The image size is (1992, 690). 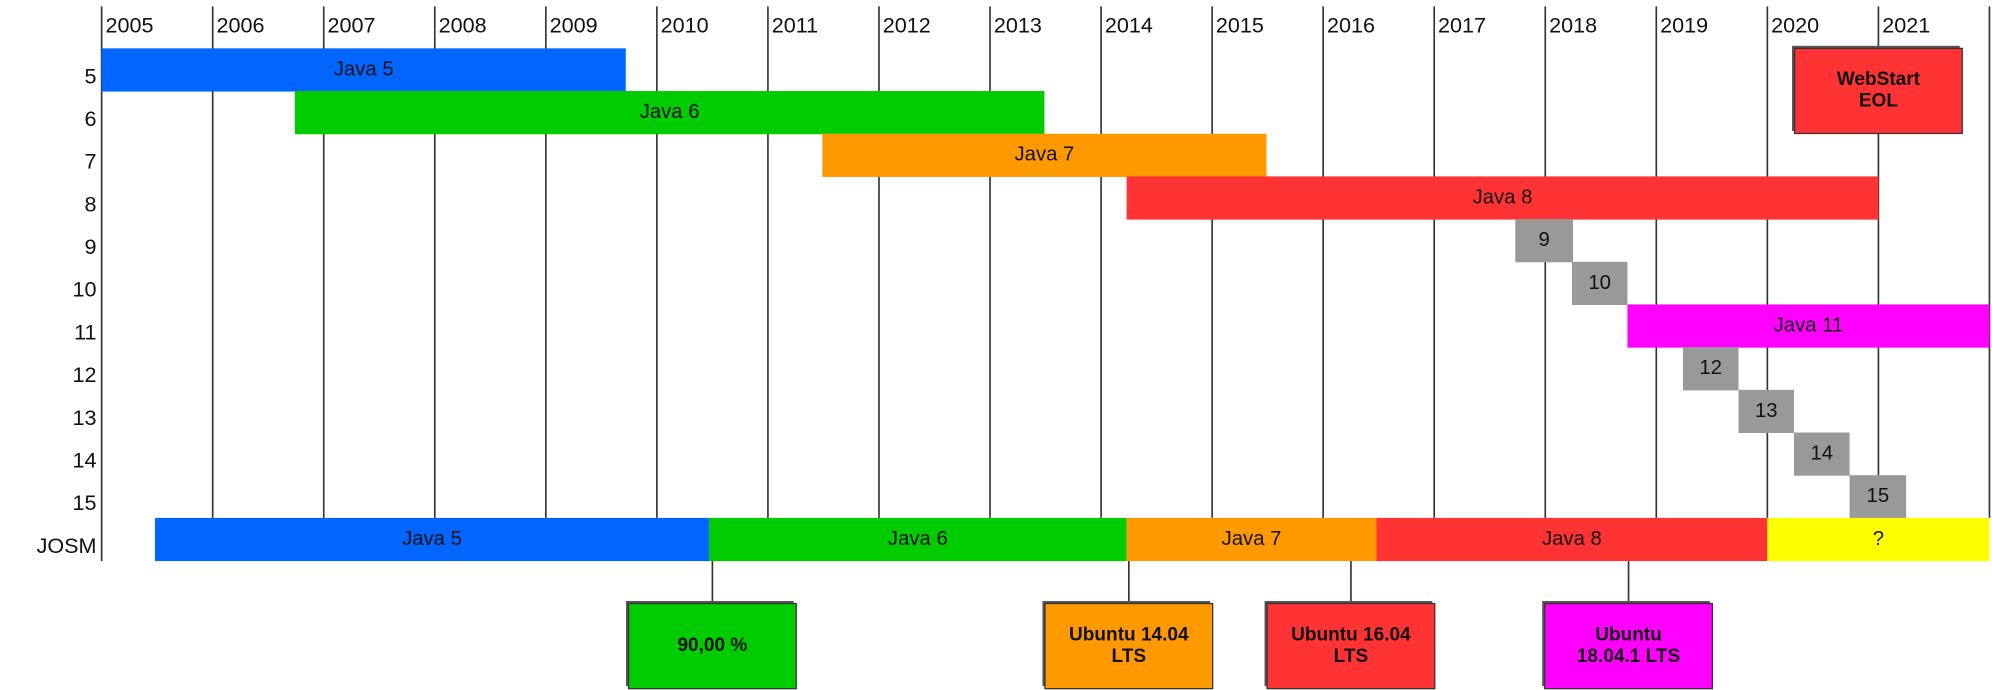 What do you see at coordinates (1879, 101) in the screenshot?
I see `annotation-text: EOL` at bounding box center [1879, 101].